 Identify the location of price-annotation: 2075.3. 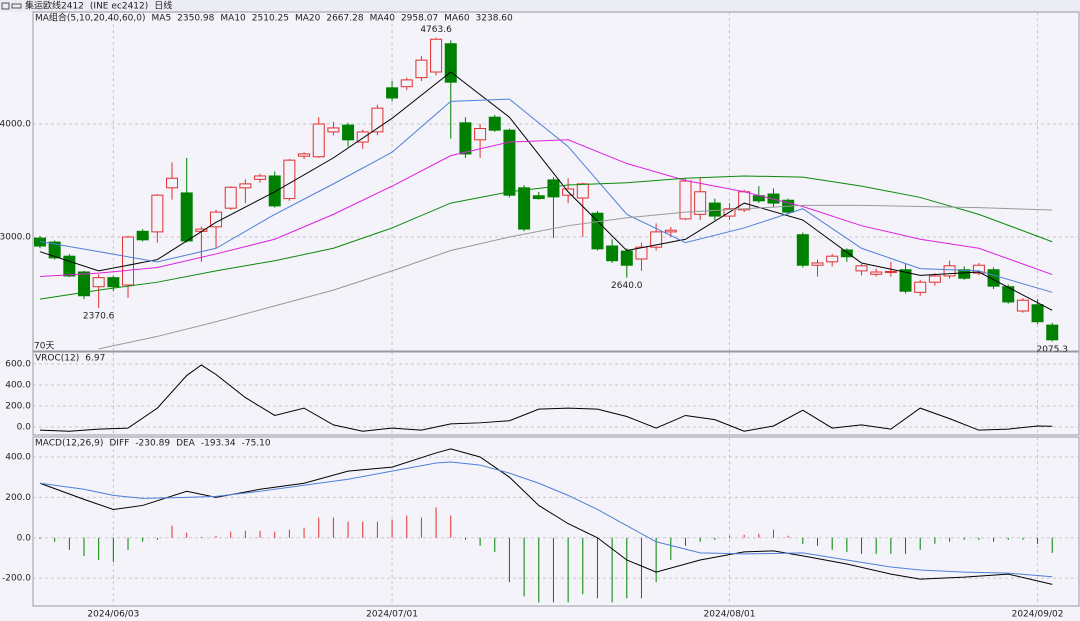
(1052, 350).